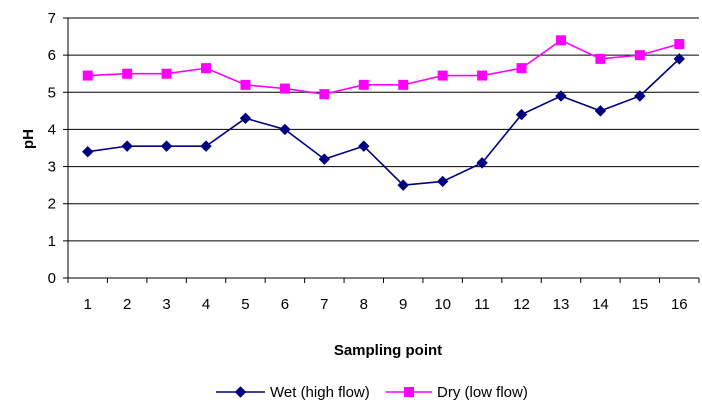 The width and height of the screenshot is (702, 410). I want to click on series-line-dry-low-flow, so click(383, 67).